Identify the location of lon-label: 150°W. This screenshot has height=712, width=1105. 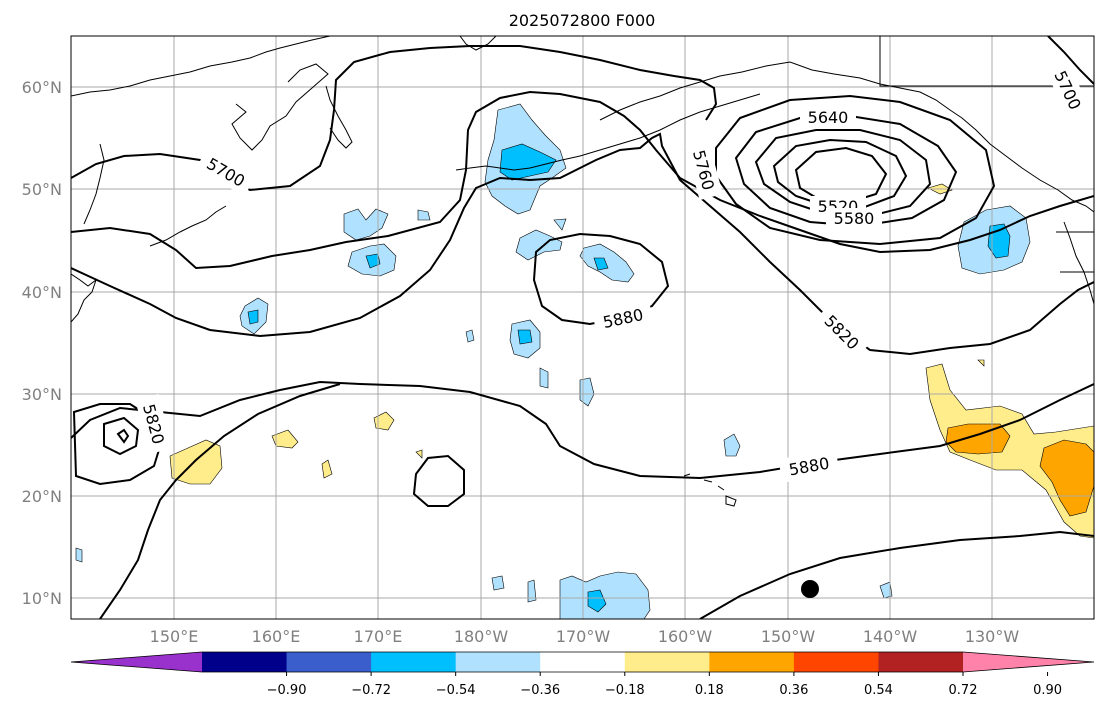
(788, 636).